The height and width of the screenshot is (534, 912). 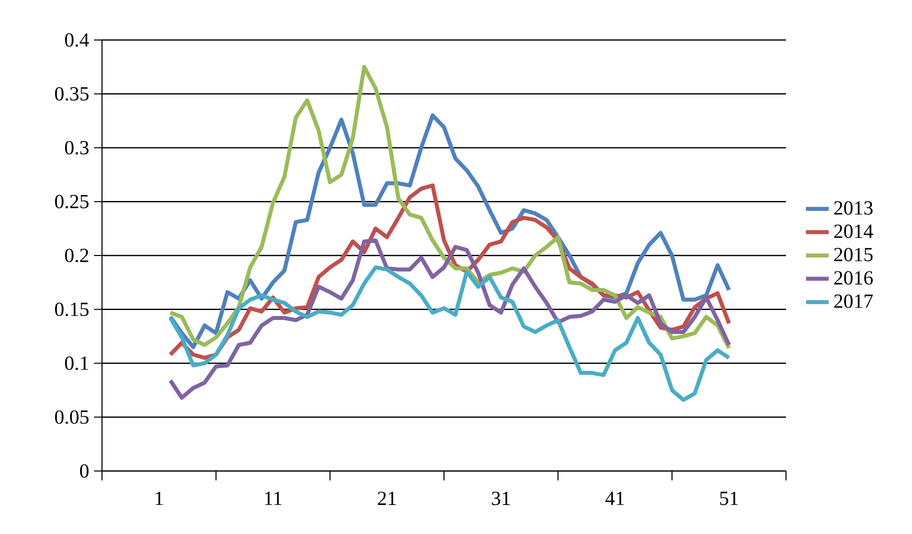 What do you see at coordinates (387, 498) in the screenshot?
I see `x-tick-label: 21` at bounding box center [387, 498].